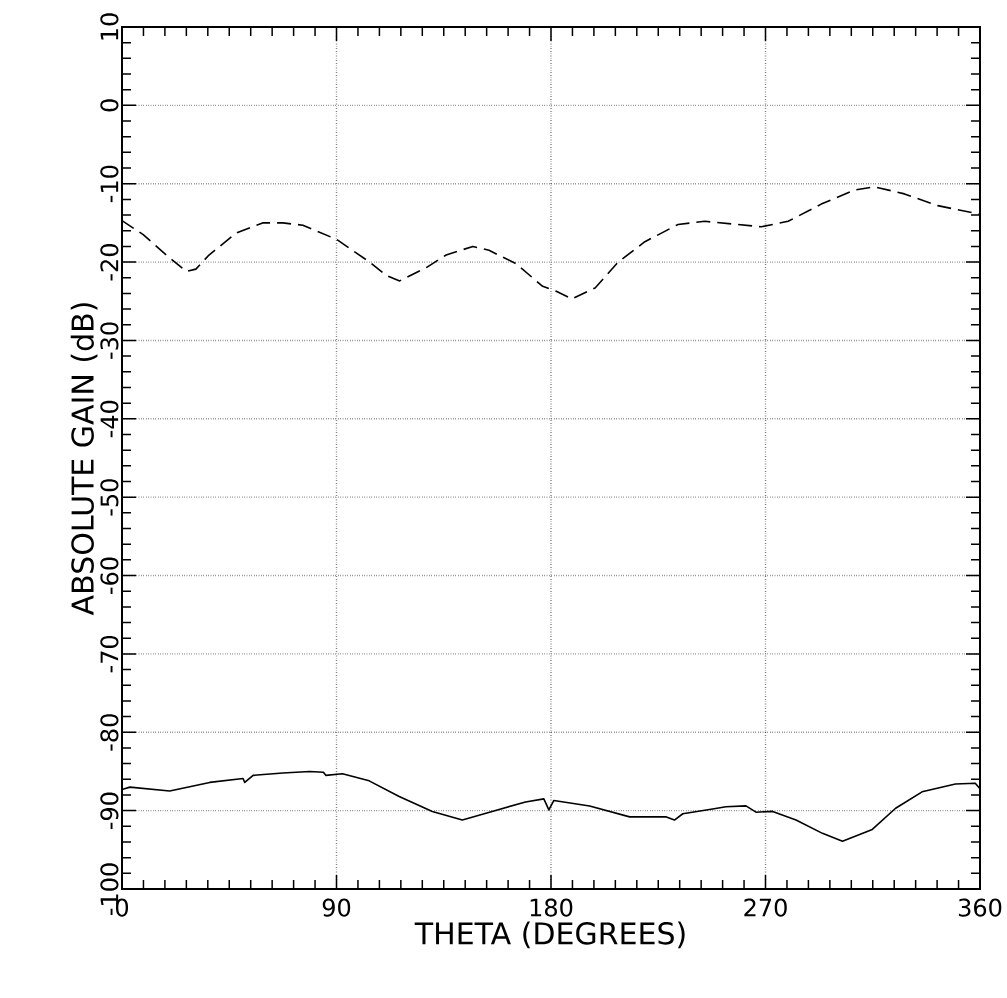  Describe the element at coordinates (109, 105) in the screenshot. I see `y-tick-label: 0` at that location.